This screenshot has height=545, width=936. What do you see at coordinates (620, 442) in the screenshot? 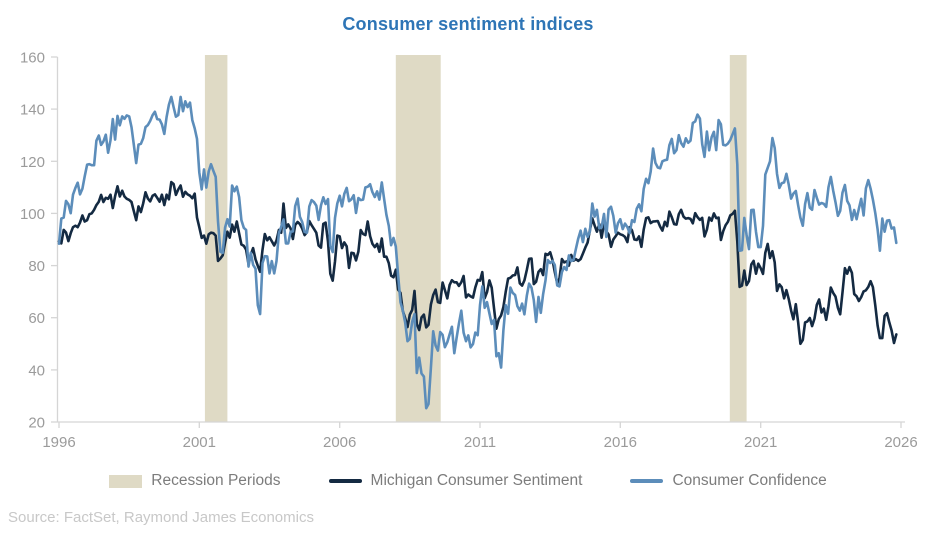
I see `x-tick-label: 2016` at bounding box center [620, 442].